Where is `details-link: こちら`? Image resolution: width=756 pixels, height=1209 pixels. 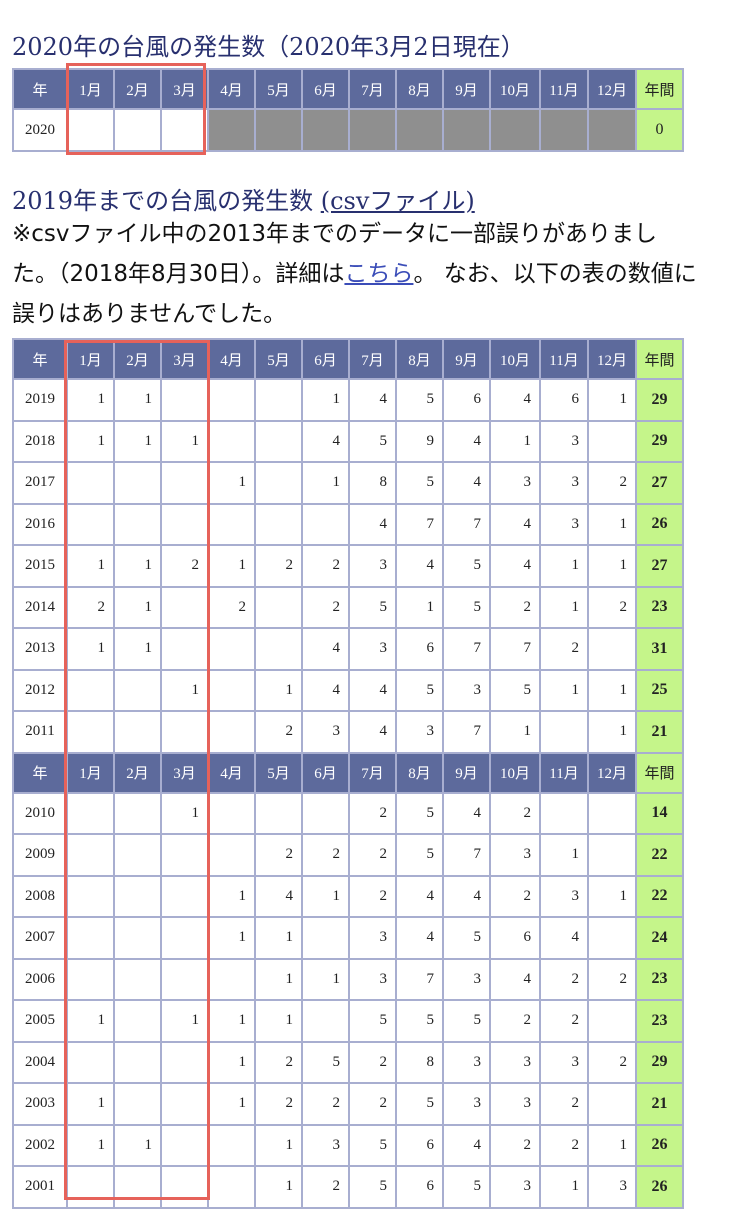
details-link: こちら is located at coordinates (379, 274).